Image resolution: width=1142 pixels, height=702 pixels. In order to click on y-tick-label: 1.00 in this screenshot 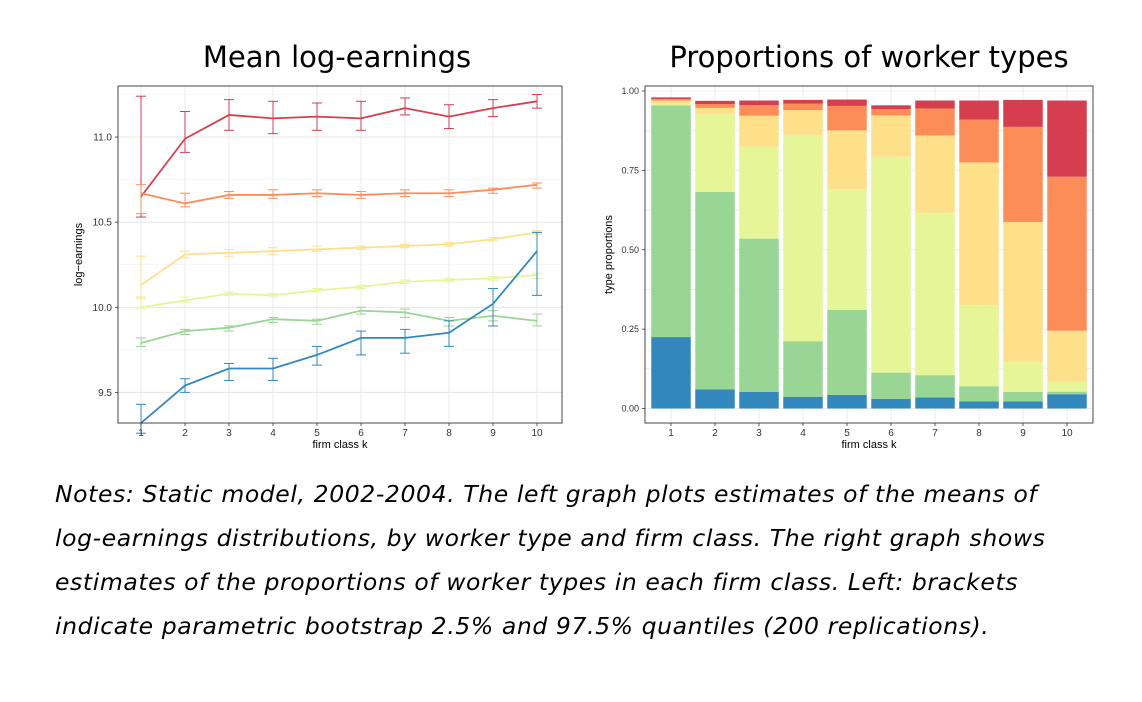, I will do `click(630, 91)`.